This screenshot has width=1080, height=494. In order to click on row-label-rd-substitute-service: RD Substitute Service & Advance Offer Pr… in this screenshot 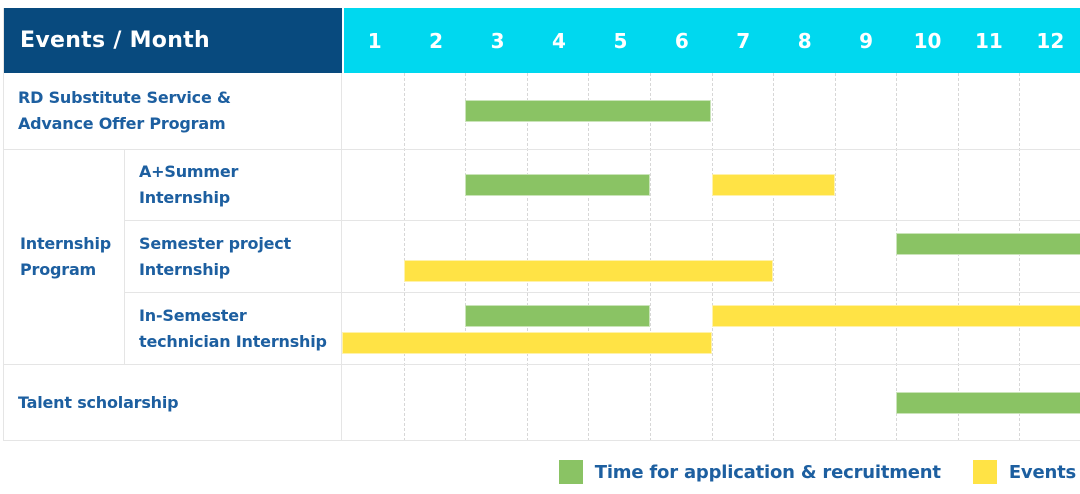, I will do `click(173, 111)`.